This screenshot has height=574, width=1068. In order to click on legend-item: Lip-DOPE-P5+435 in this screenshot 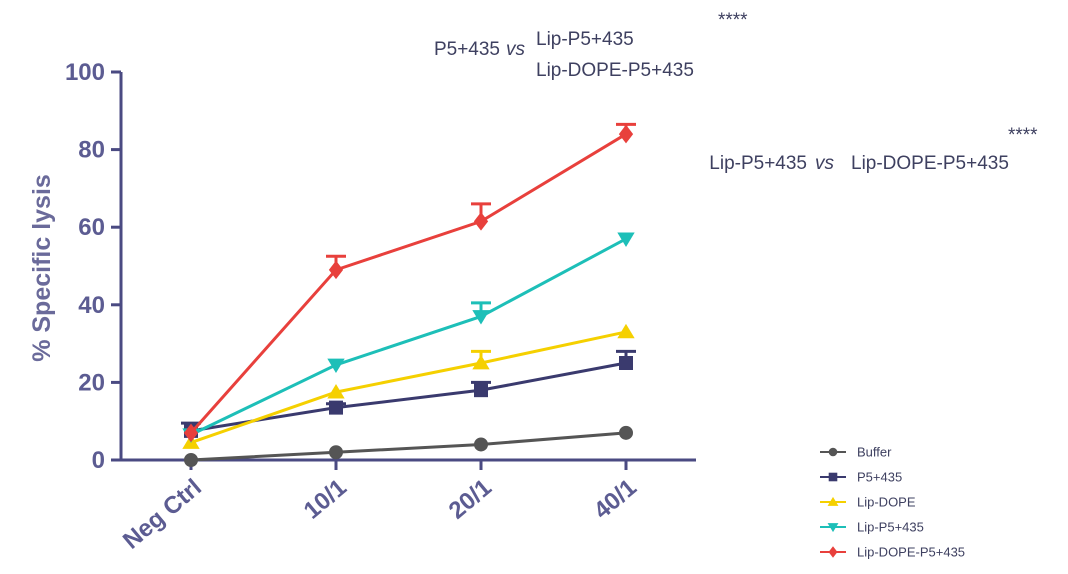, I will do `click(892, 552)`.